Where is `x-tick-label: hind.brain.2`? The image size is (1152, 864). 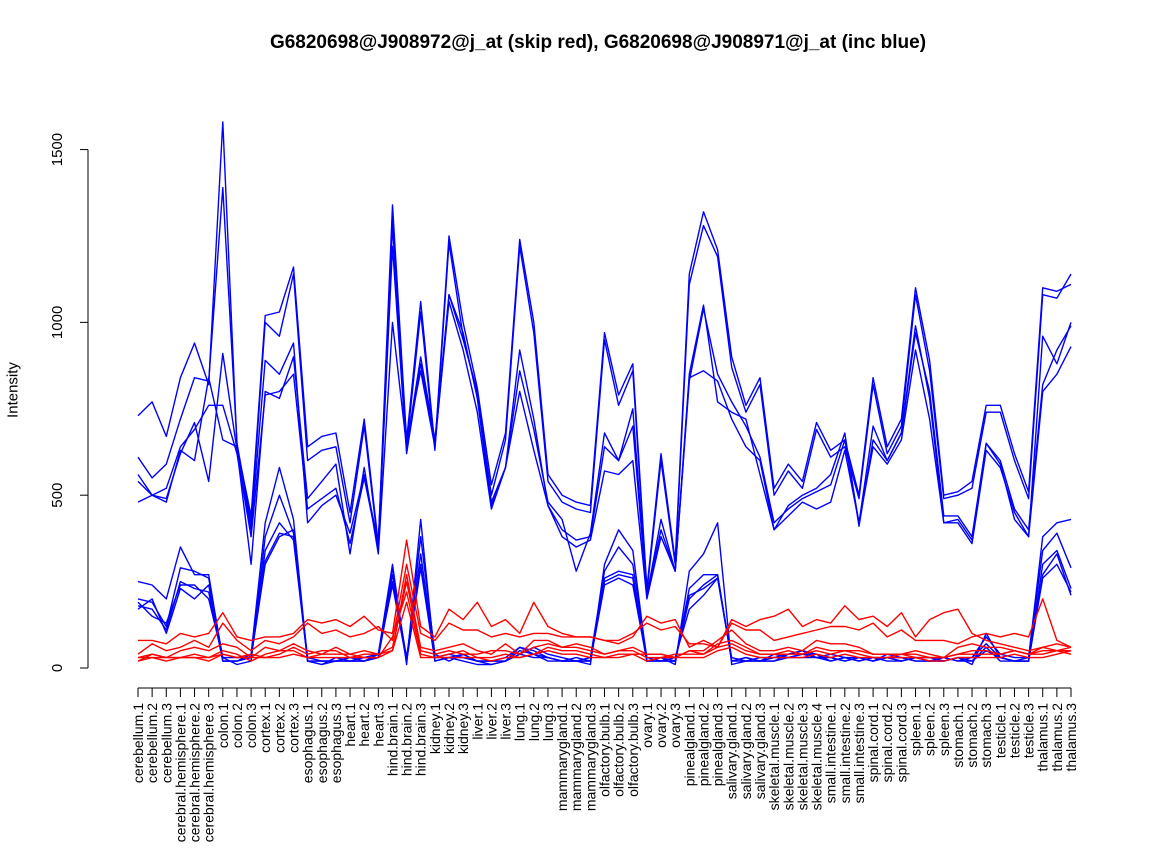
x-tick-label: hind.brain.2 is located at coordinates (407, 739).